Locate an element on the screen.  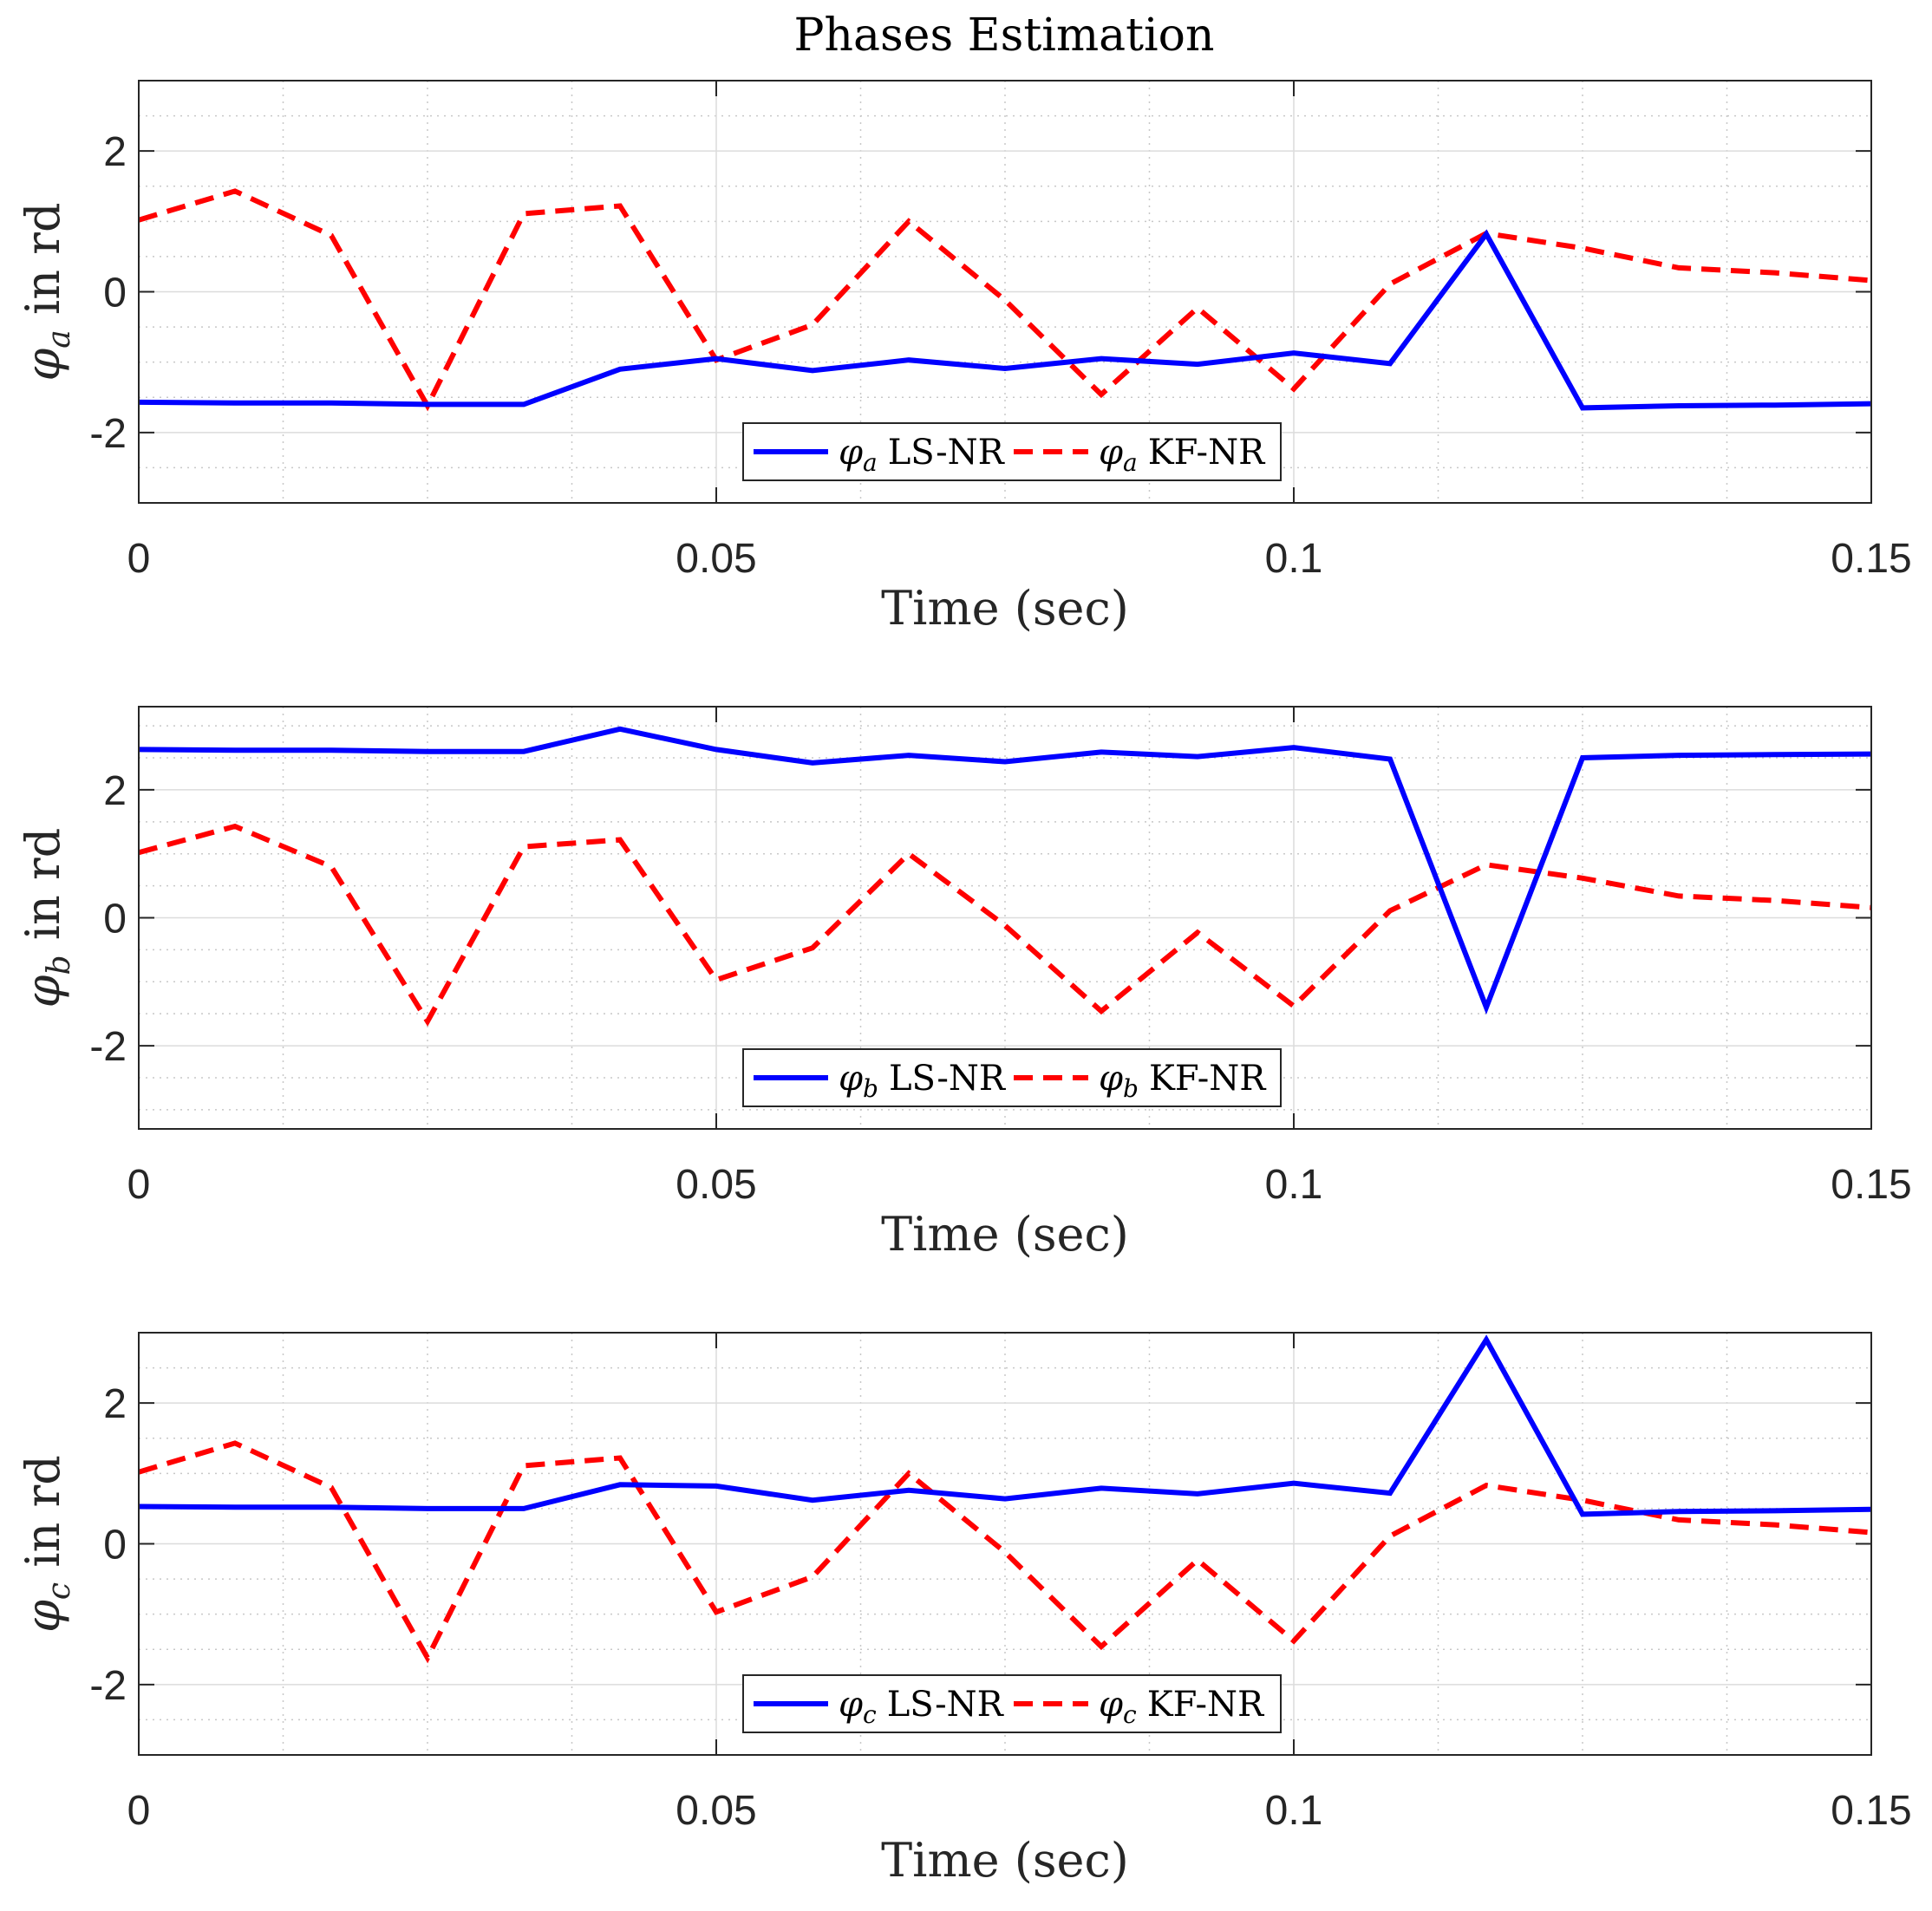
y-axis-label: φc in rd is located at coordinates (46, 1544).